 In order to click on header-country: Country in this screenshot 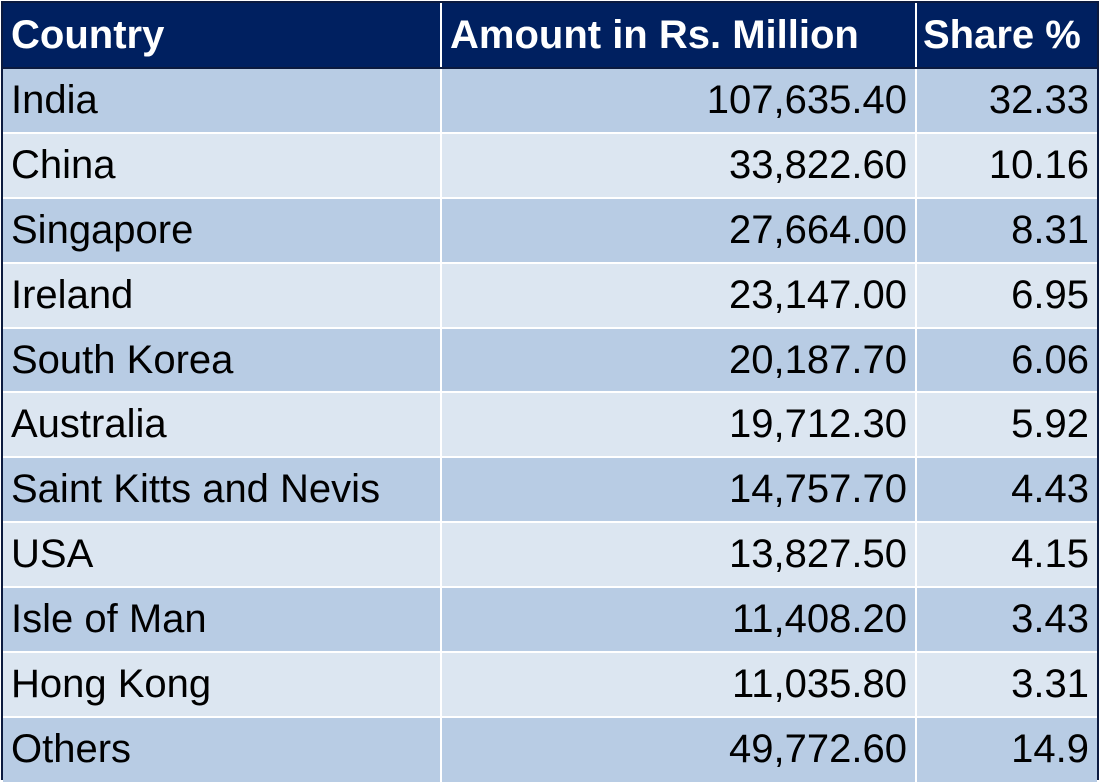, I will do `click(222, 36)`.